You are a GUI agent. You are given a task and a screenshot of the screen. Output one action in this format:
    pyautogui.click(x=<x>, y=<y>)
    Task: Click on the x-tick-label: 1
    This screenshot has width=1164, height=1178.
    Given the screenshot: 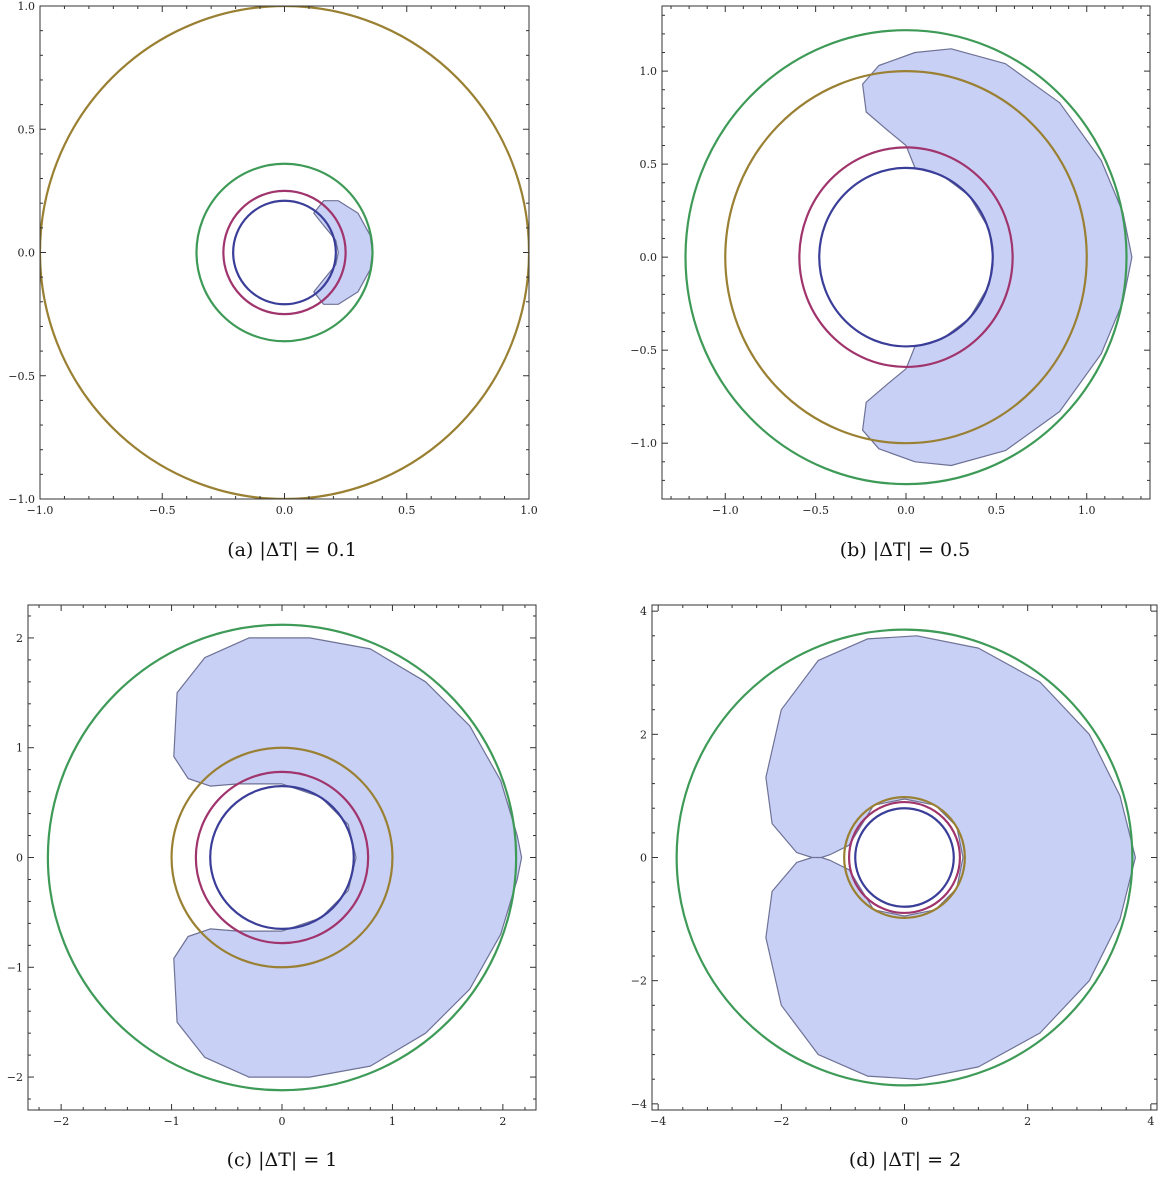 What is the action you would take?
    pyautogui.click(x=392, y=1121)
    